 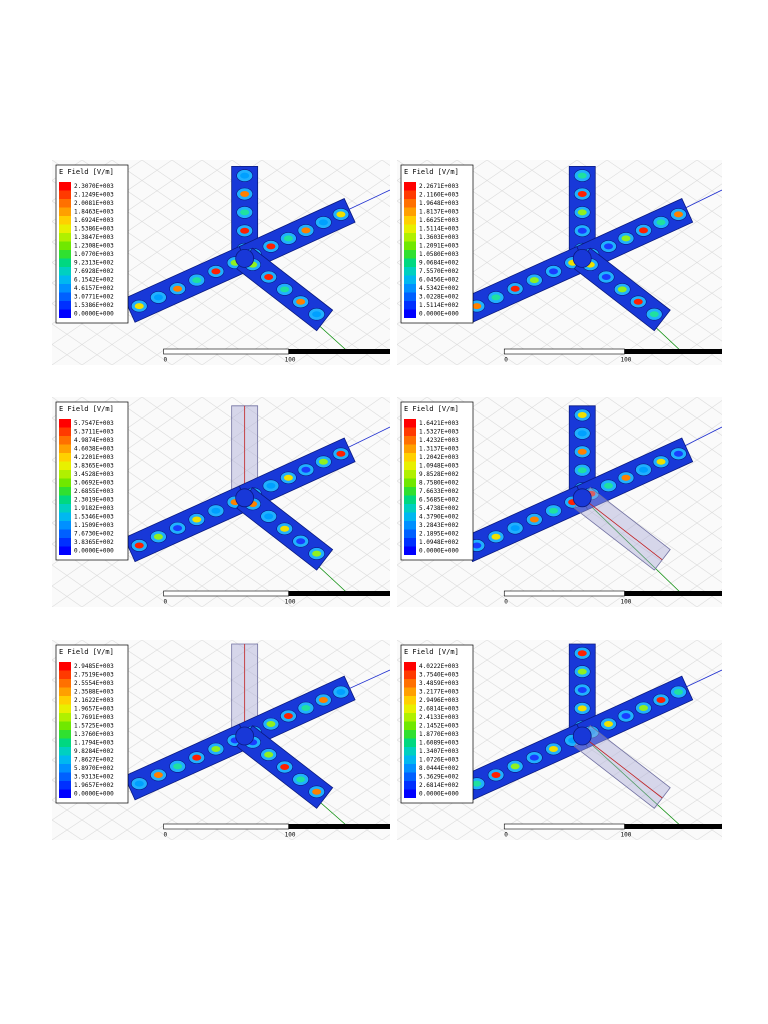 I want to click on legend-value: 3.8365E+002, so click(x=94, y=542).